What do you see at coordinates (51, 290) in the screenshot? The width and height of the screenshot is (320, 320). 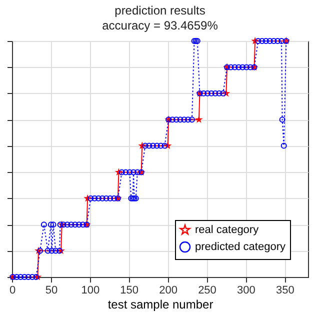 I see `x-tick-label: 50` at bounding box center [51, 290].